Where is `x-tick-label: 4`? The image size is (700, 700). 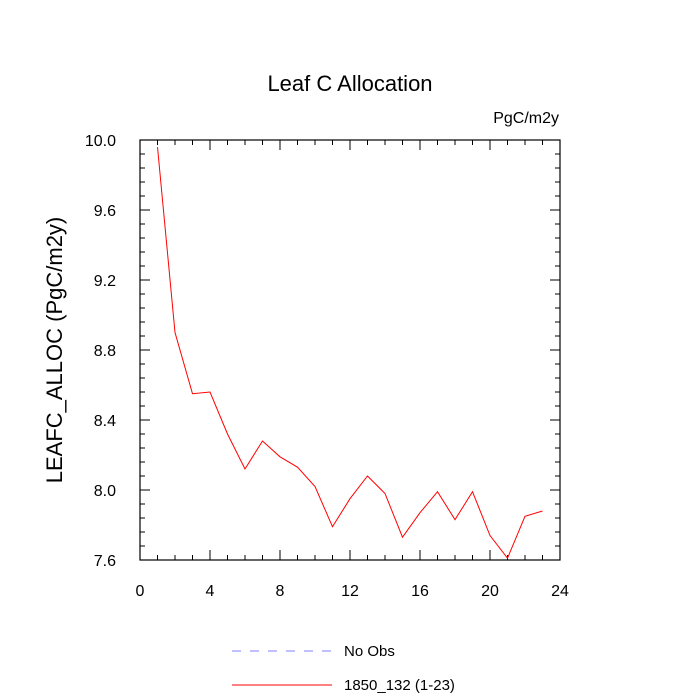
x-tick-label: 4 is located at coordinates (210, 591).